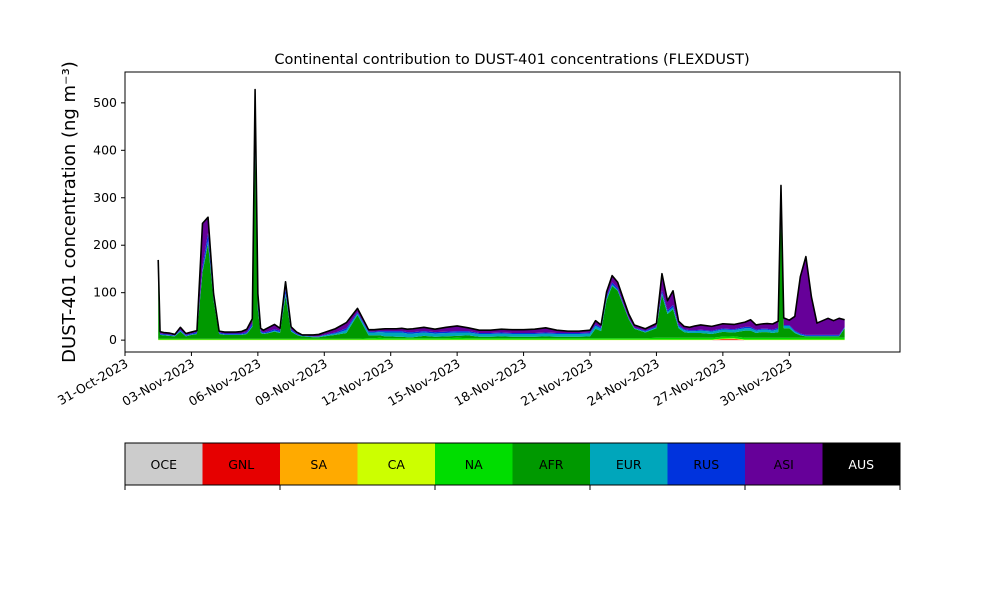  What do you see at coordinates (755, 382) in the screenshot?
I see `x-tick-label: 30-Nov-2023` at bounding box center [755, 382].